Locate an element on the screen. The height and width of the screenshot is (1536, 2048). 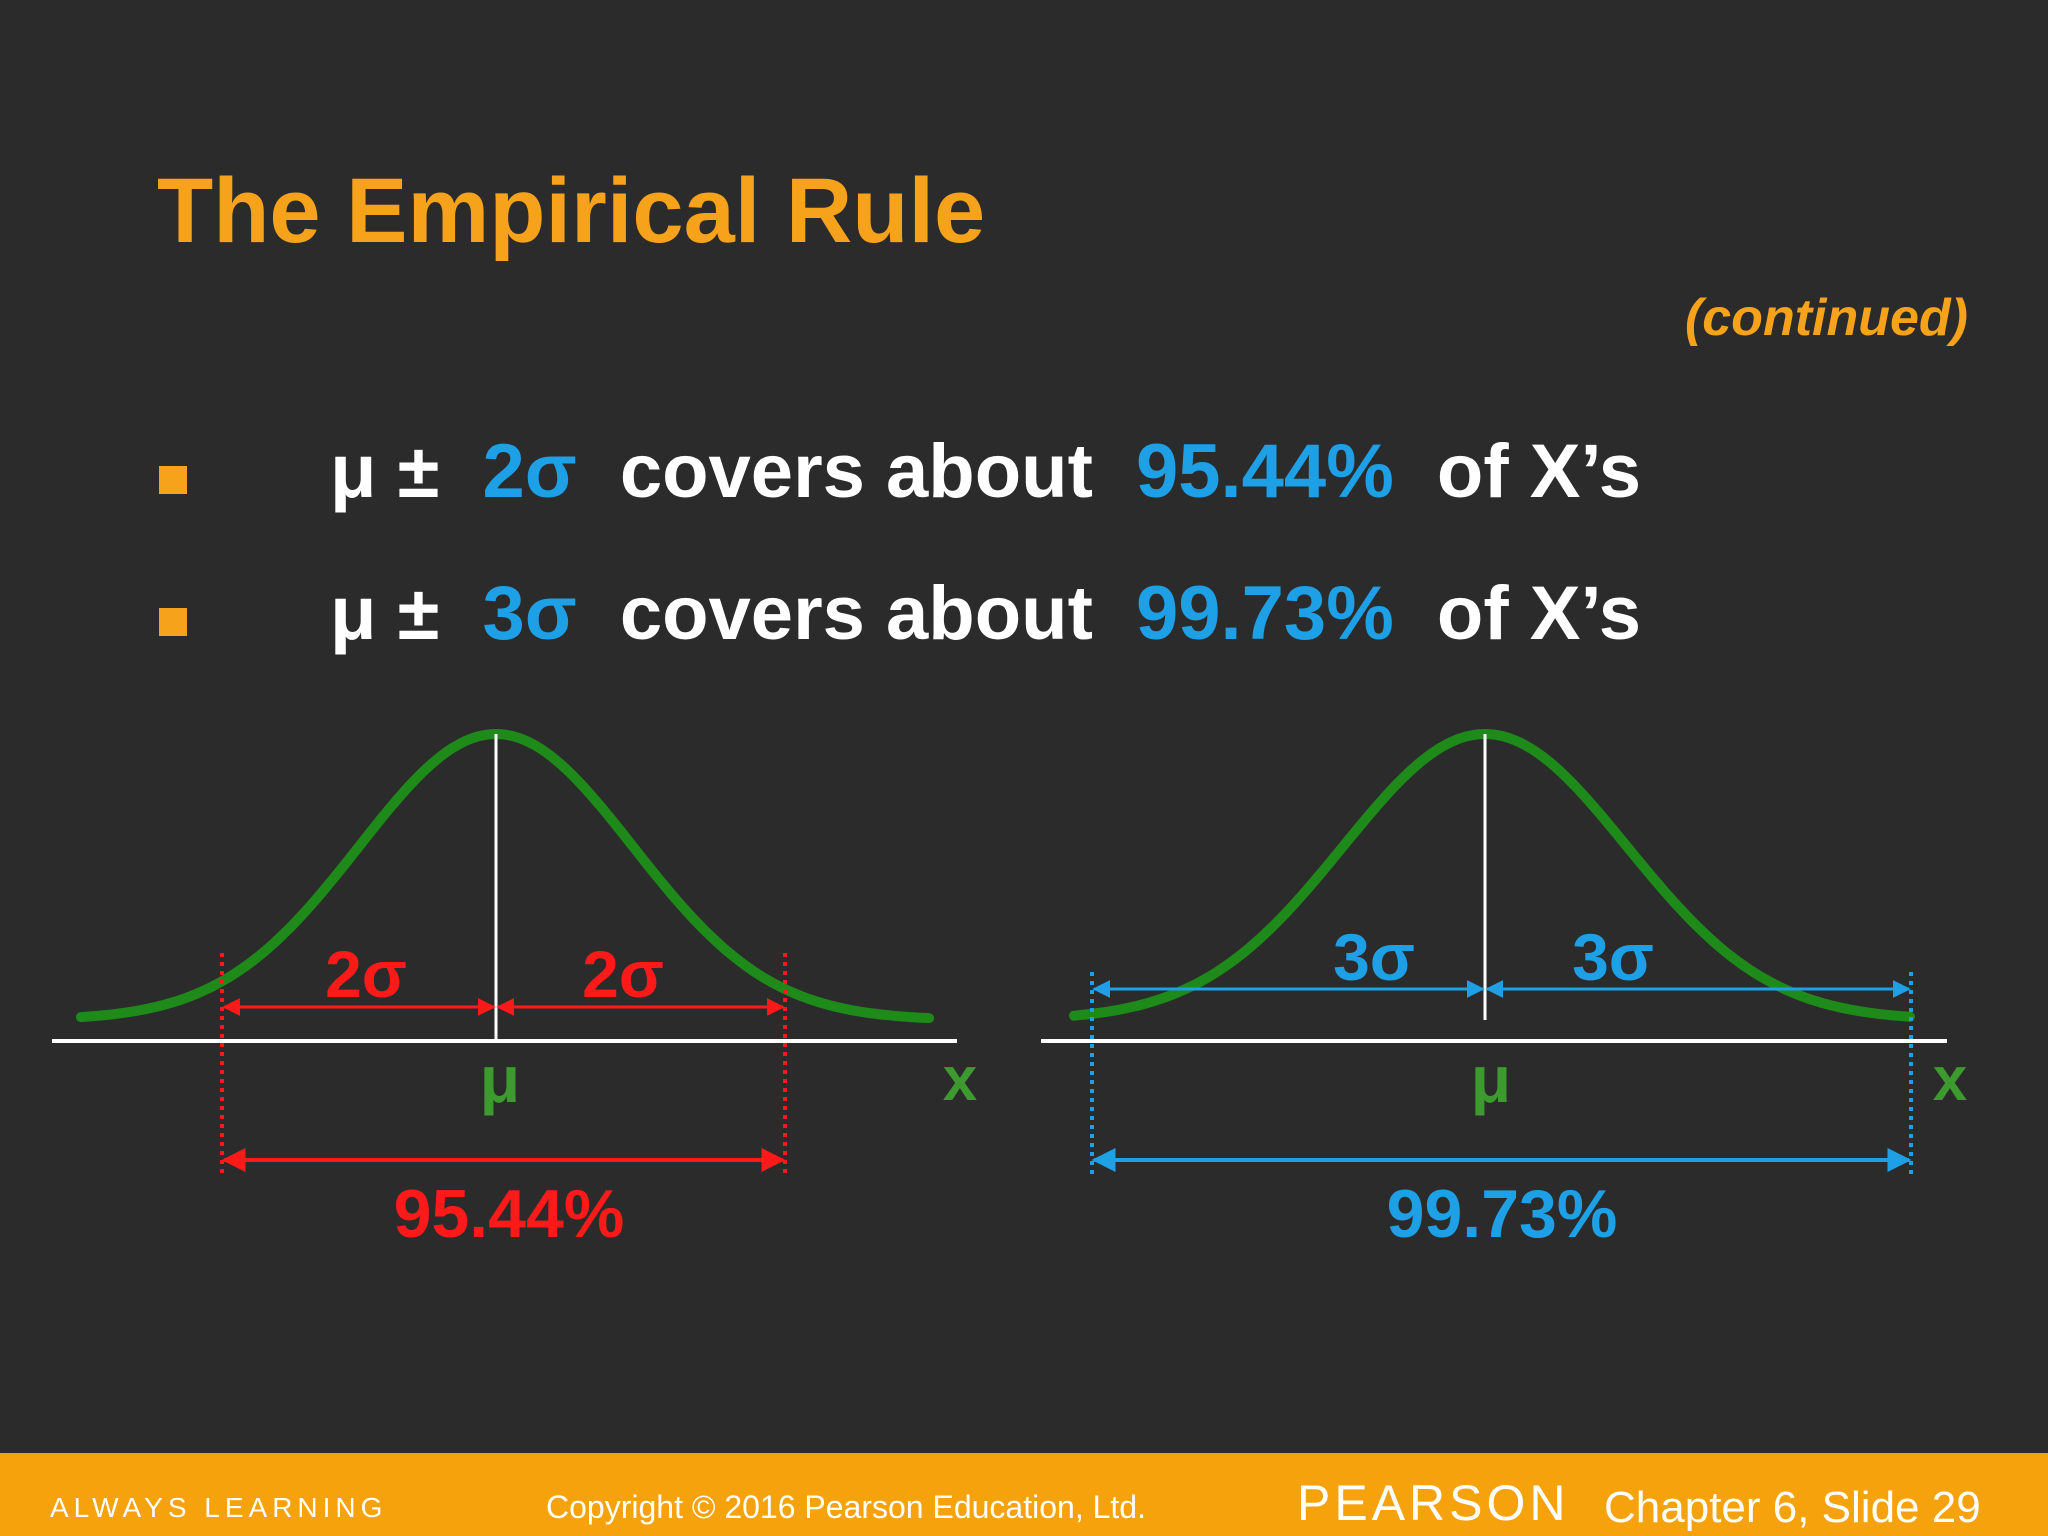
bullet-text: μ ± 2σ covers about 95.44% of X’s is located at coordinates (985, 471).